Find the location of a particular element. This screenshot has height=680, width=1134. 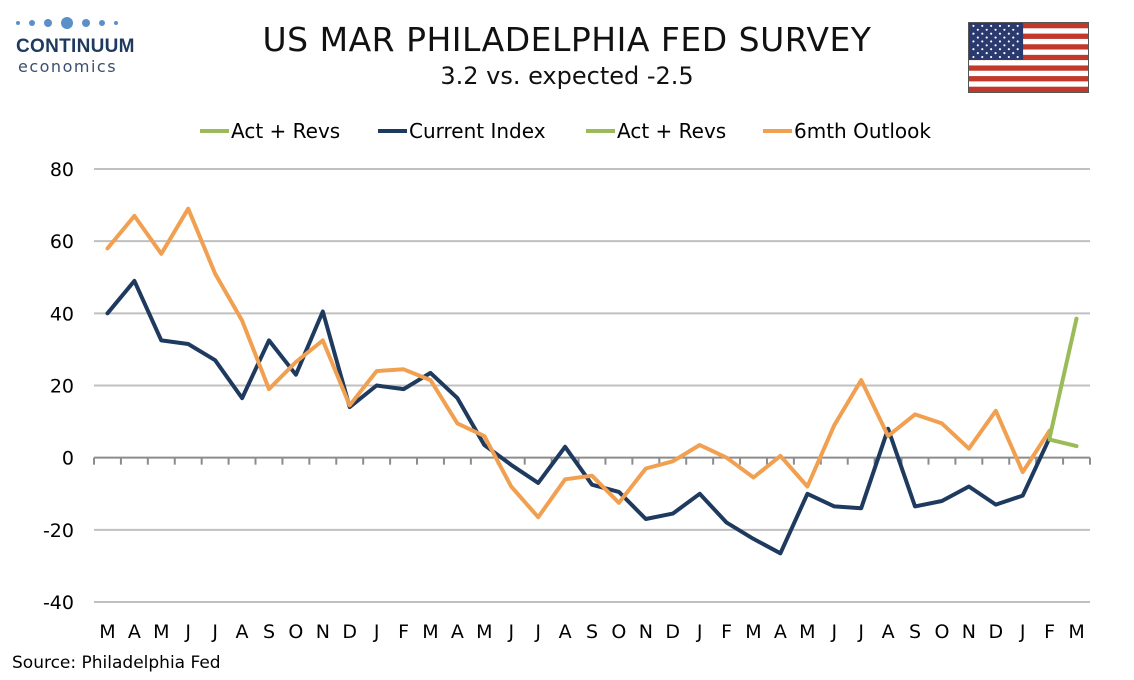

y-tick-label: -20 is located at coordinates (58, 531).